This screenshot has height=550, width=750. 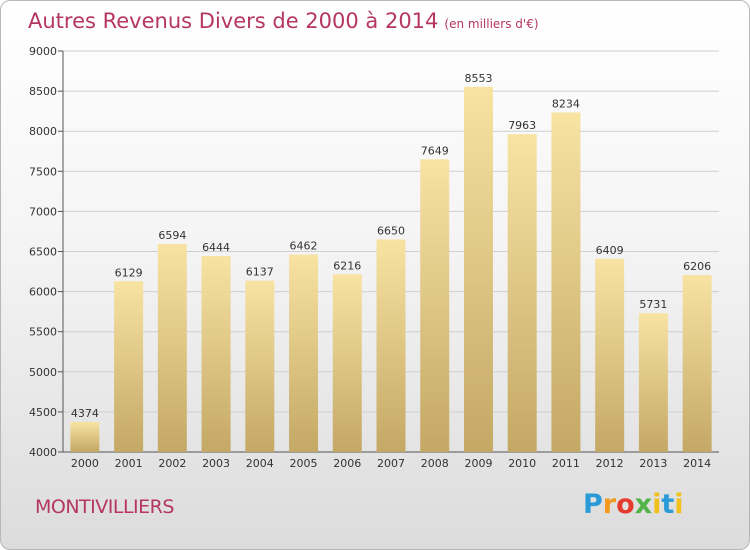 I want to click on x-tick-label: 2003, so click(x=216, y=463).